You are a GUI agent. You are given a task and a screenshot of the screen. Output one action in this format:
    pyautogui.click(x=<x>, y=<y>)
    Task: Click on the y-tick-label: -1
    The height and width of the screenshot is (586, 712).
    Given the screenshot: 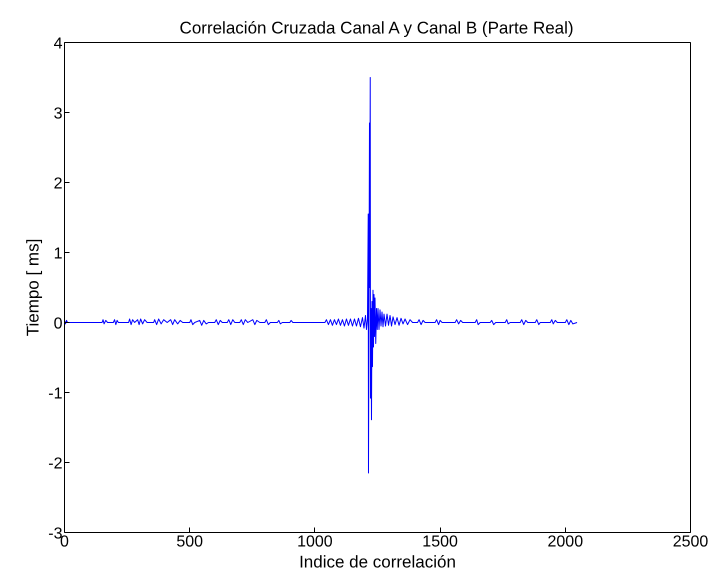 What is the action you would take?
    pyautogui.click(x=55, y=394)
    